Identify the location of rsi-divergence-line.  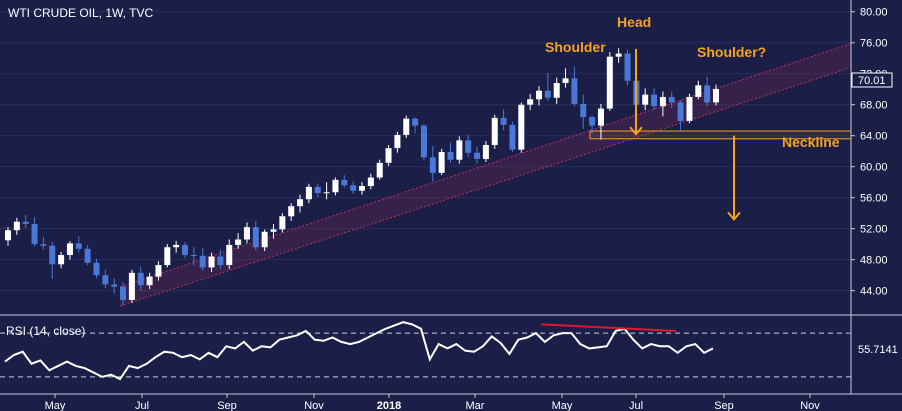
(608, 327).